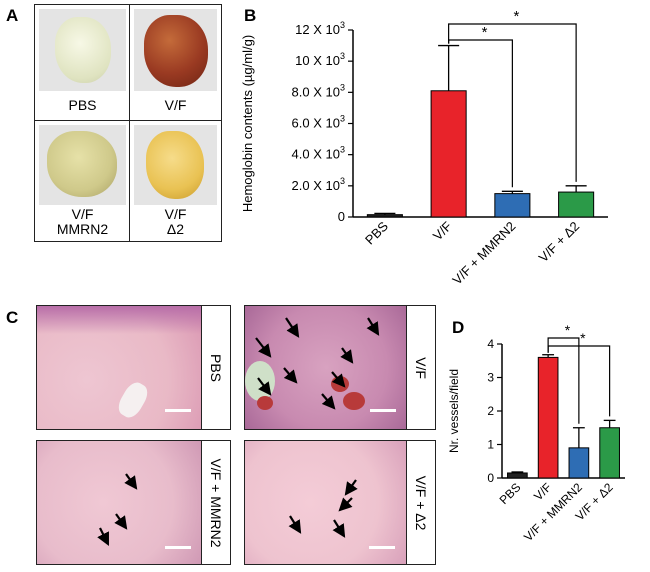 The image size is (650, 572). What do you see at coordinates (119, 320) in the screenshot?
I see `tissue-edge` at bounding box center [119, 320].